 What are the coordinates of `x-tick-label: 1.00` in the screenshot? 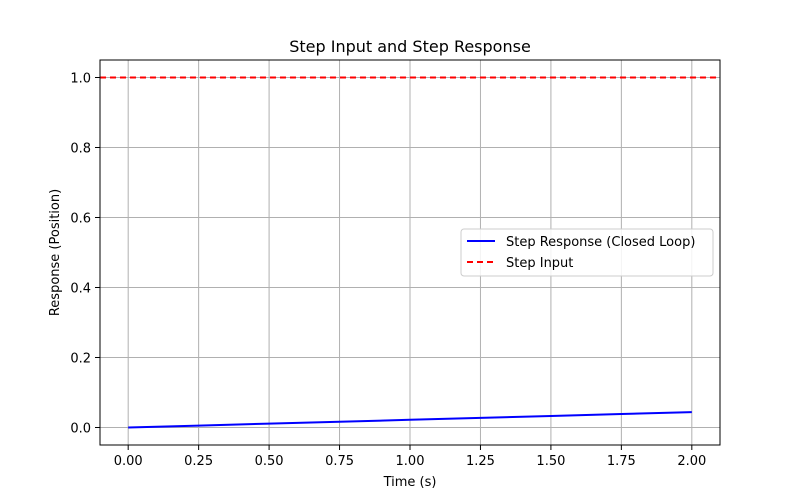 It's located at (410, 461).